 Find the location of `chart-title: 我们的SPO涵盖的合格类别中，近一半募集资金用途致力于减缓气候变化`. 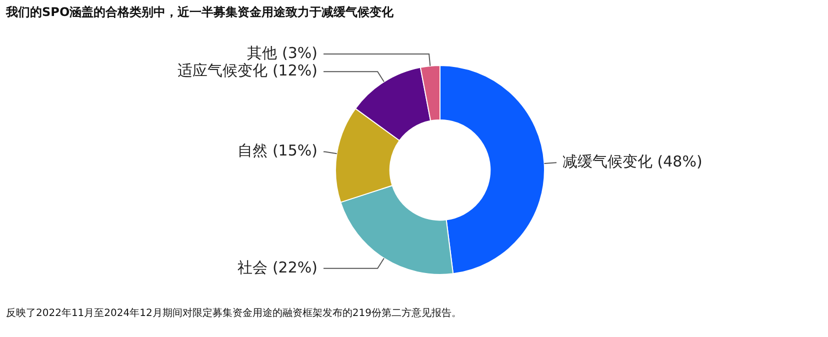

chart-title: 我们的SPO涵盖的合格类别中，近一半募集资金用途致力于减缓气候变化 is located at coordinates (200, 12).